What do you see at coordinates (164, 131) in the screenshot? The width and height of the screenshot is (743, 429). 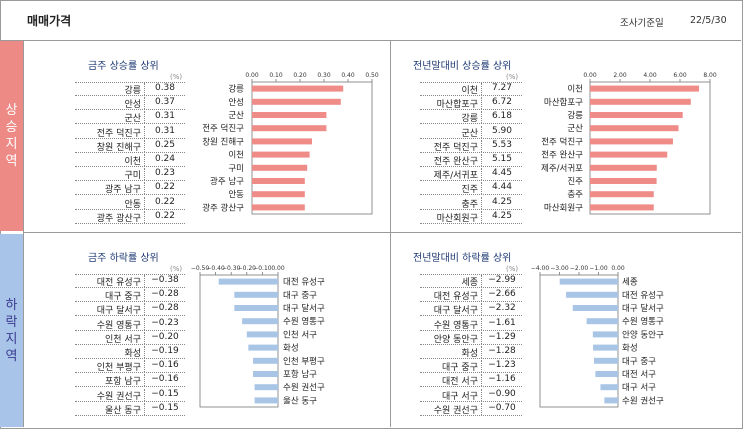 I see `table-value: 0.31` at bounding box center [164, 131].